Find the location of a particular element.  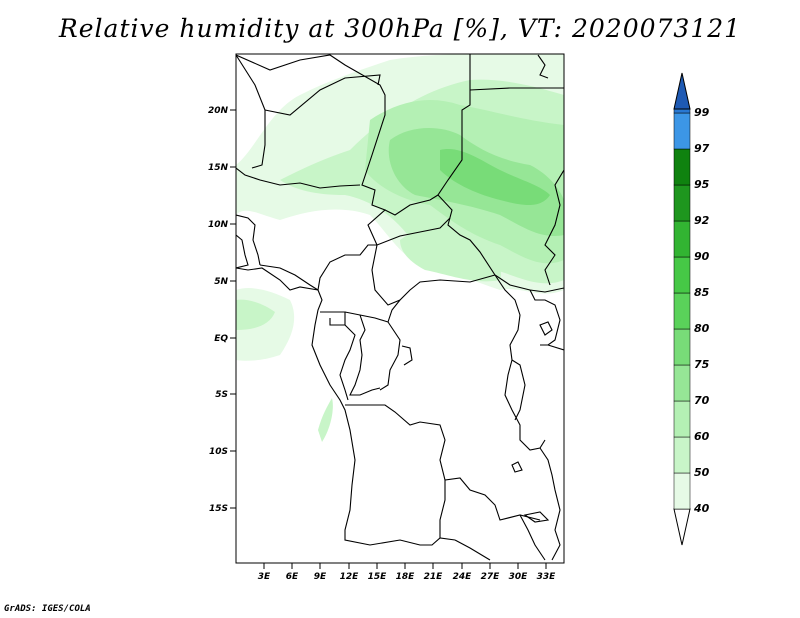

lat-label-10n: 10N is located at coordinates (218, 225).